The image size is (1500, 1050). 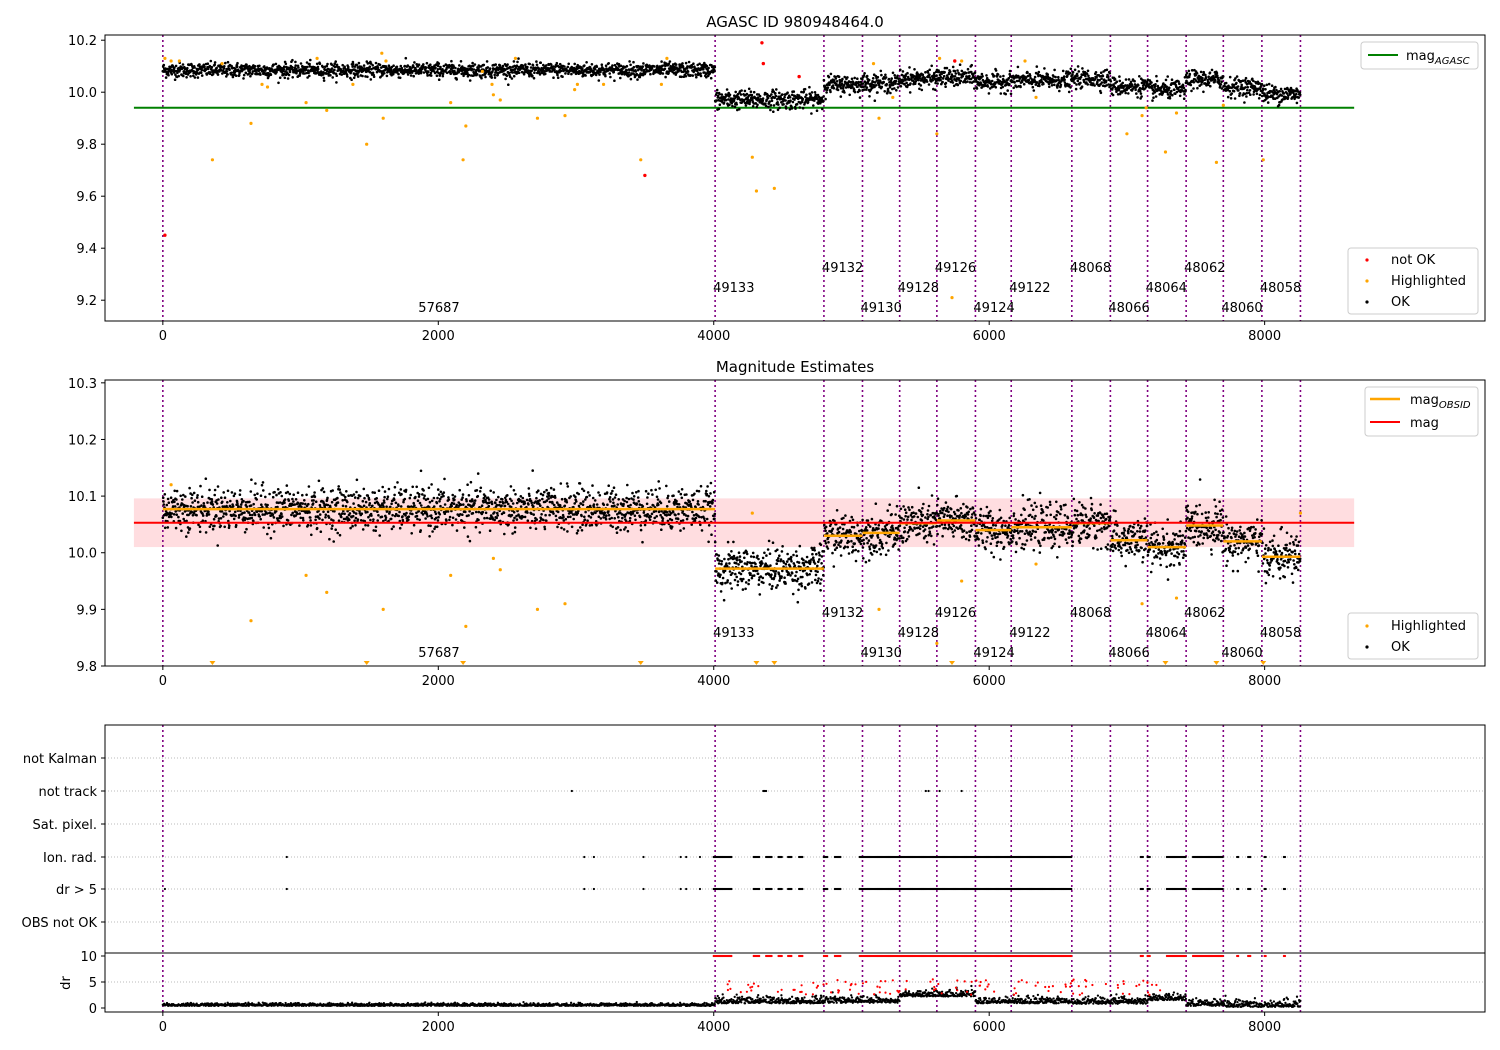 I want to click on p2-ytick-label: 10.1, so click(x=82, y=497).